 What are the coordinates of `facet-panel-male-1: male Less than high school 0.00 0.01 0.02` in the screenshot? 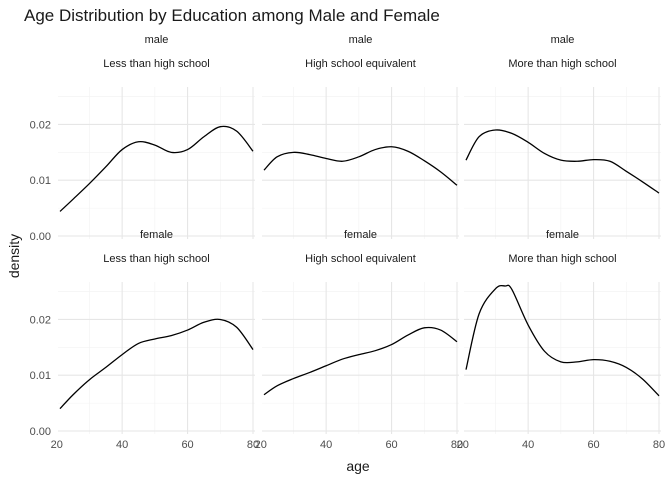 It's located at (142, 138).